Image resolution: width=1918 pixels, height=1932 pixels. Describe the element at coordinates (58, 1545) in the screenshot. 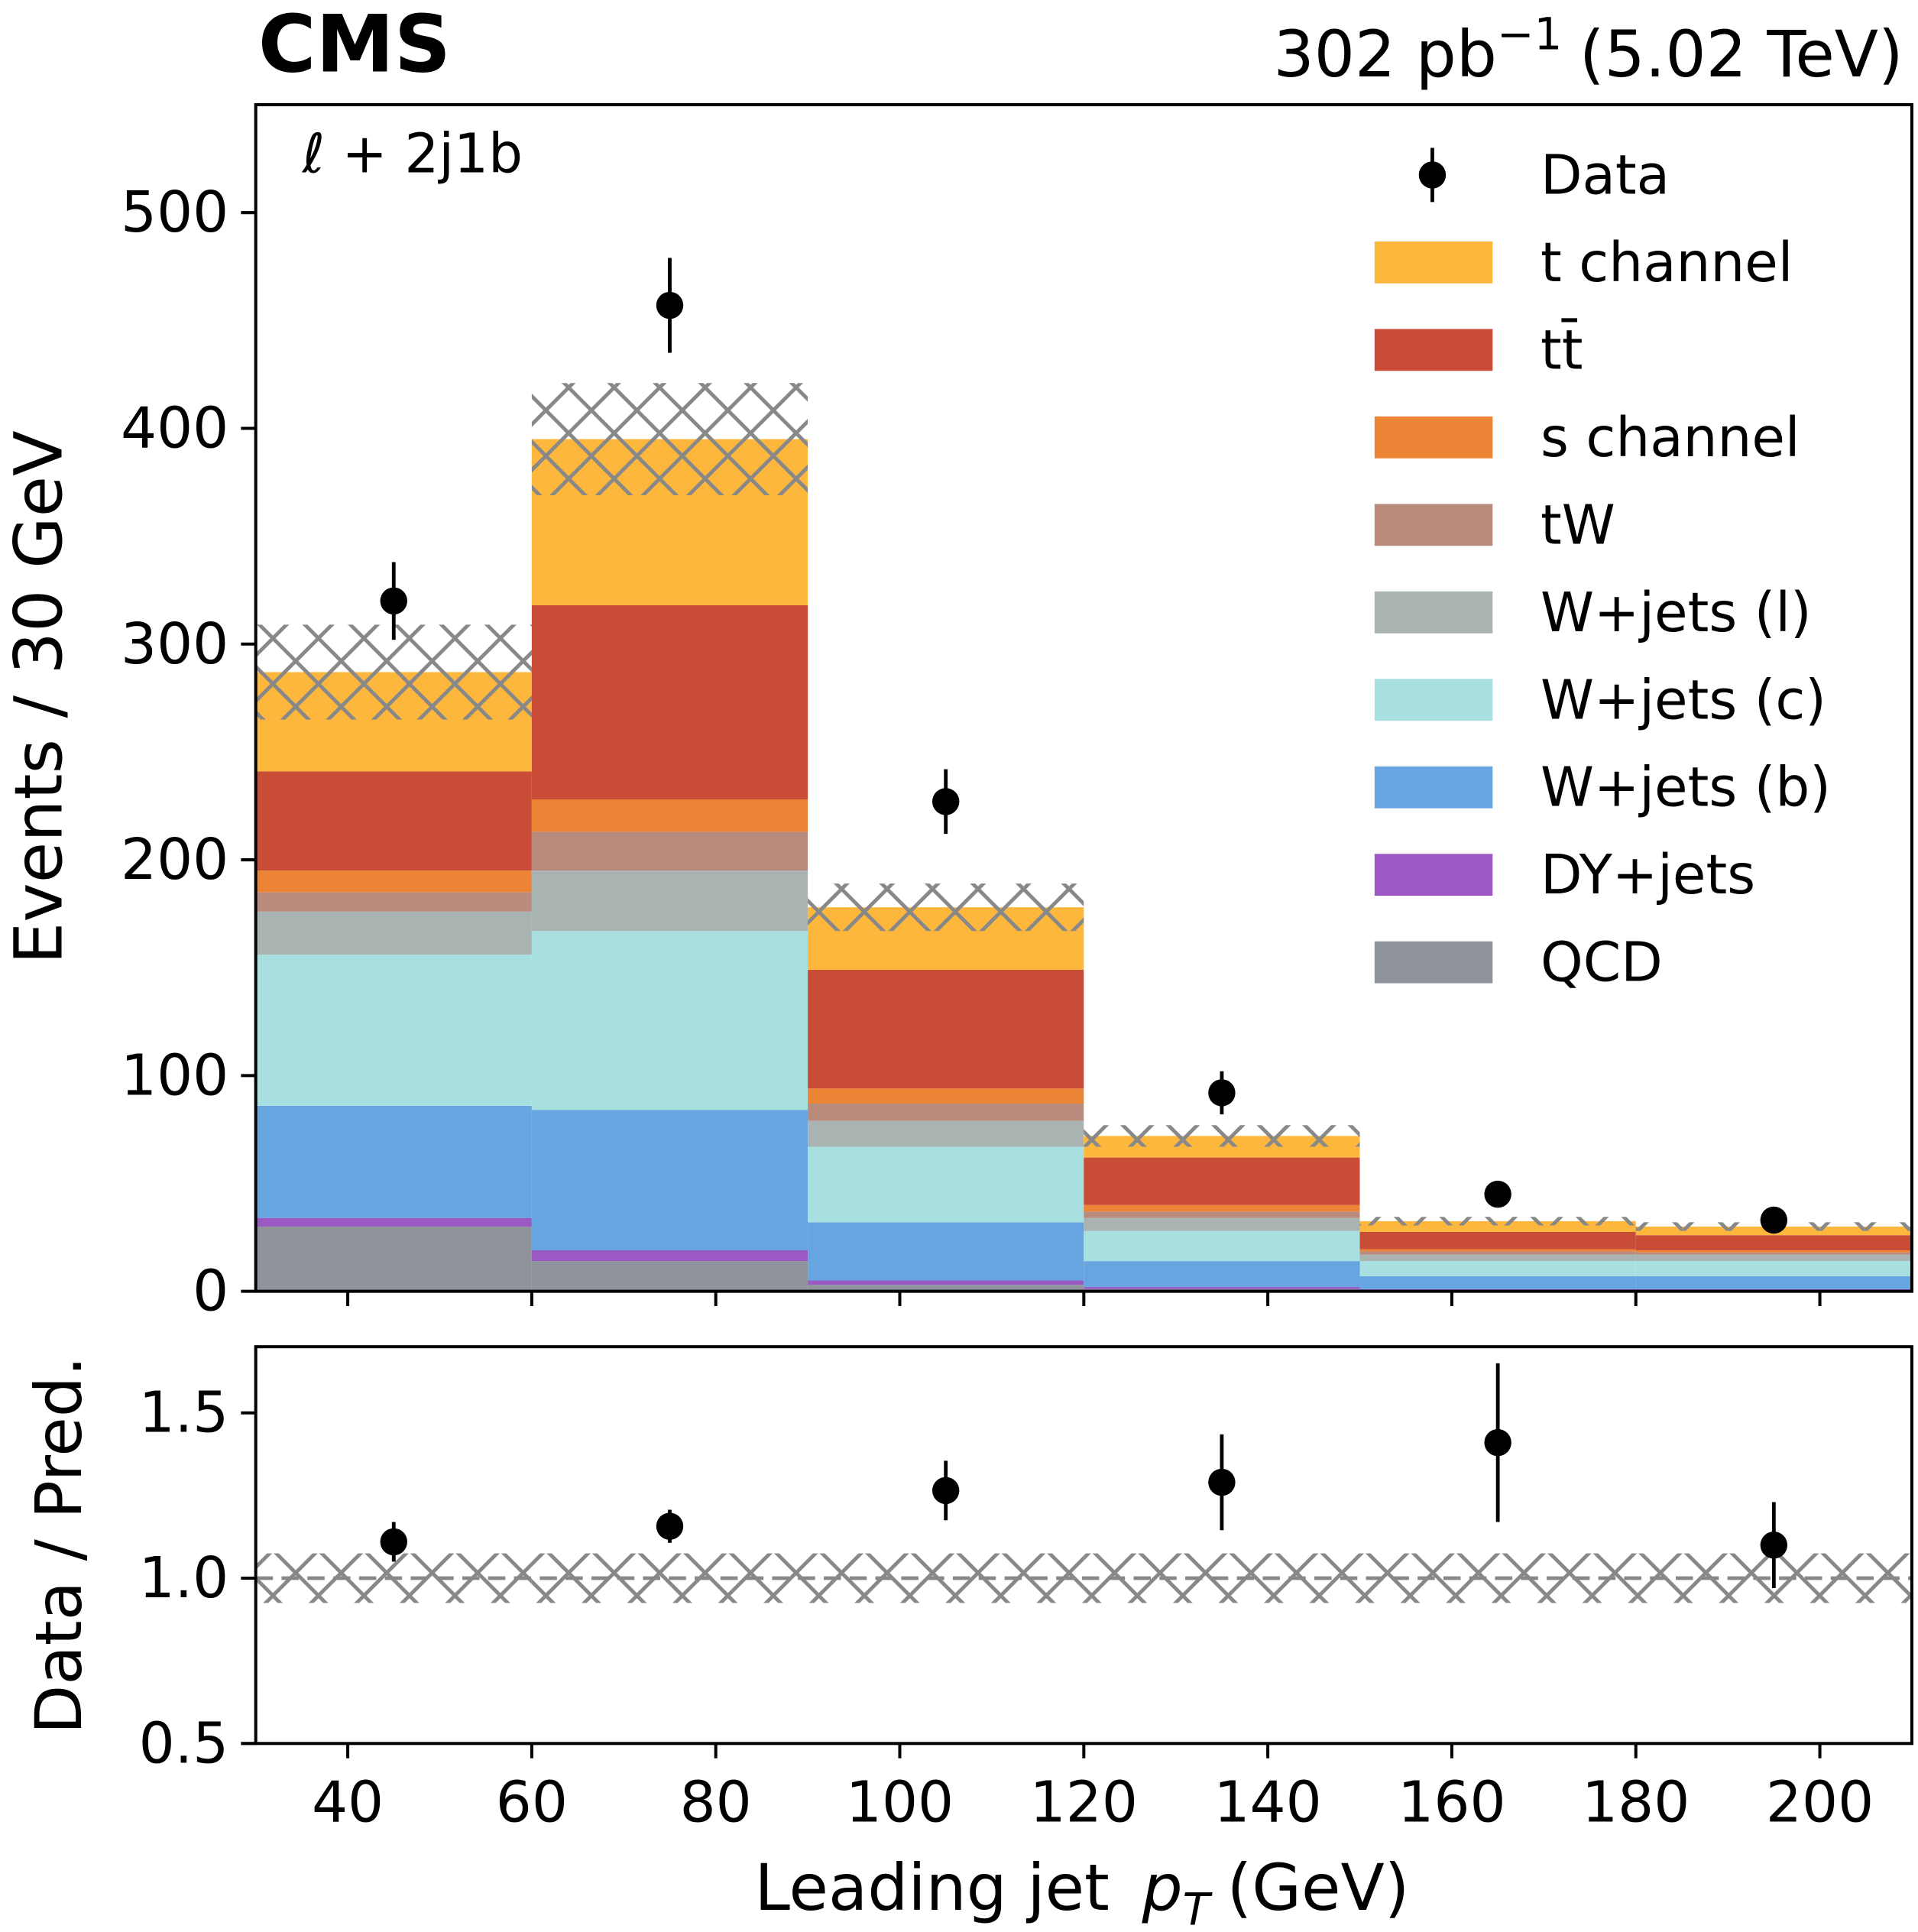

I see `ratio-y-axis-label: Data / Pred.` at that location.